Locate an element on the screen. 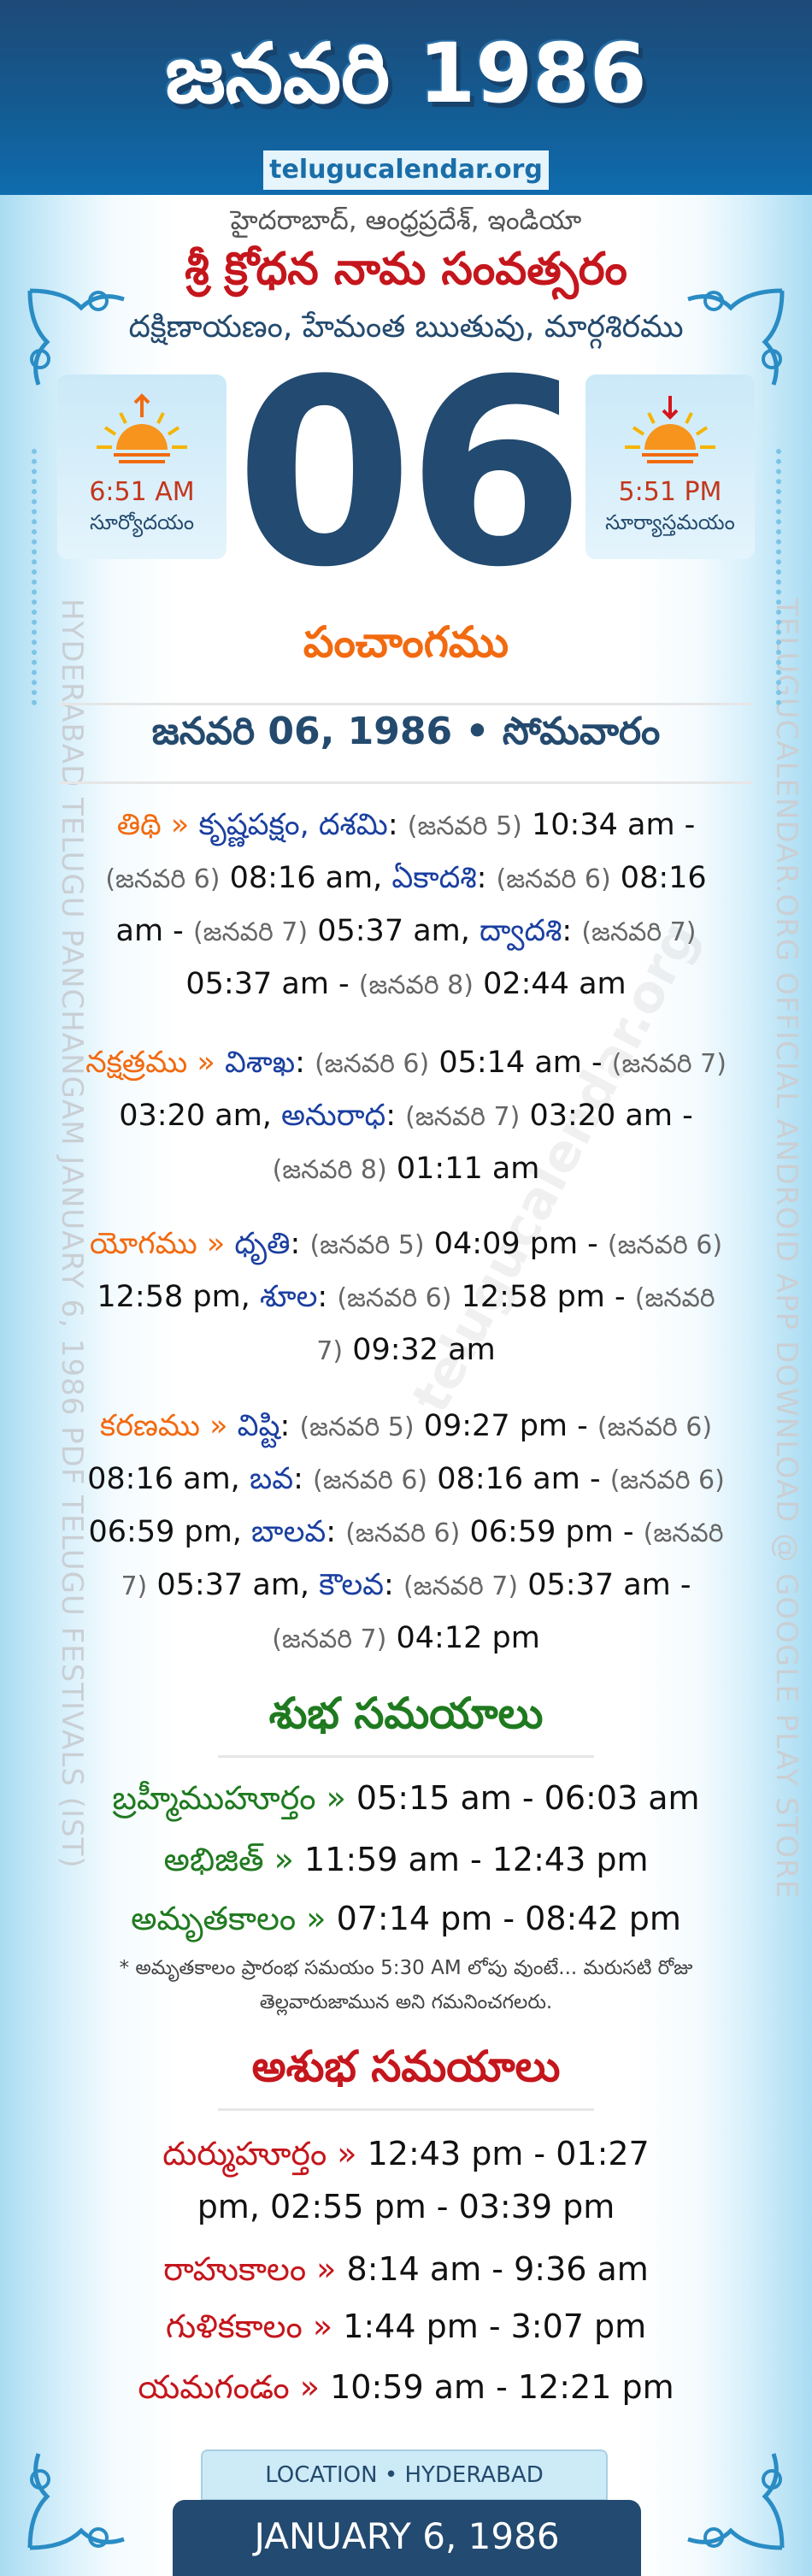  row-value: 05:15 am - 06:03 am is located at coordinates (522, 1798).